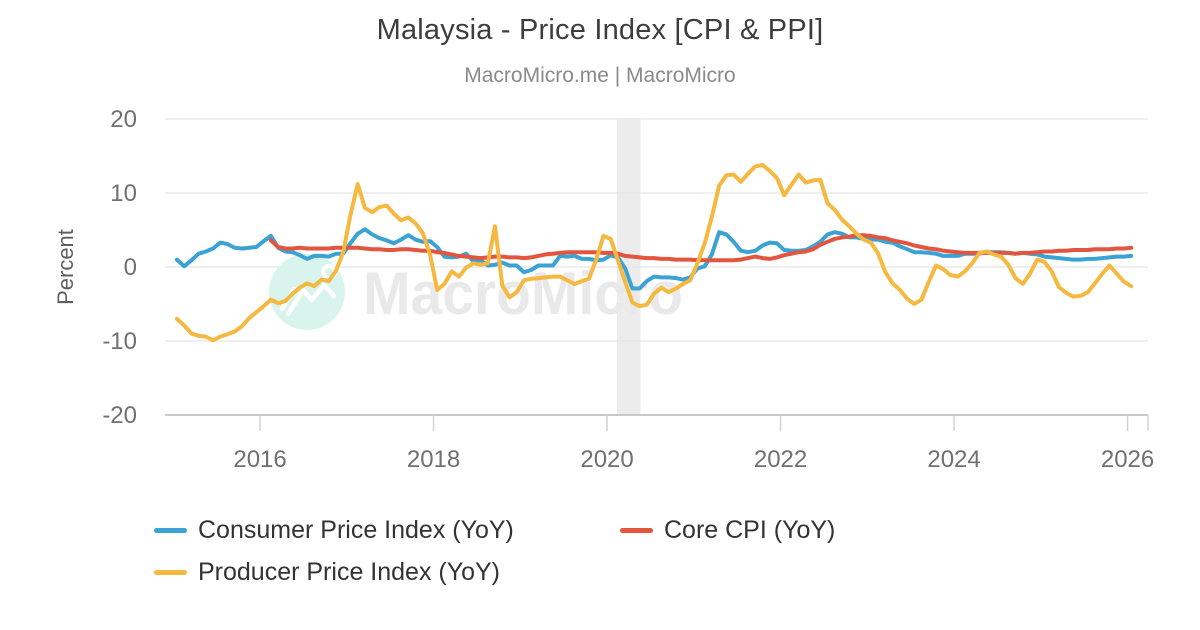 The image size is (1200, 630). Describe the element at coordinates (600, 30) in the screenshot. I see `chart-title: Malaysia - Price Index [CPI & PPI]` at that location.